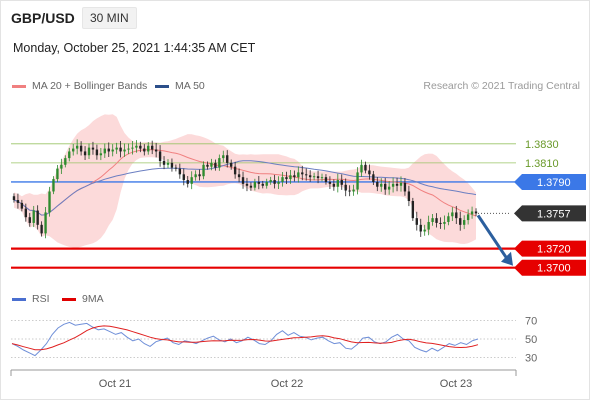 The width and height of the screenshot is (590, 400). What do you see at coordinates (90, 86) in the screenshot?
I see `ma20-legend-label: MA 20 + Bollinger Bands` at bounding box center [90, 86].